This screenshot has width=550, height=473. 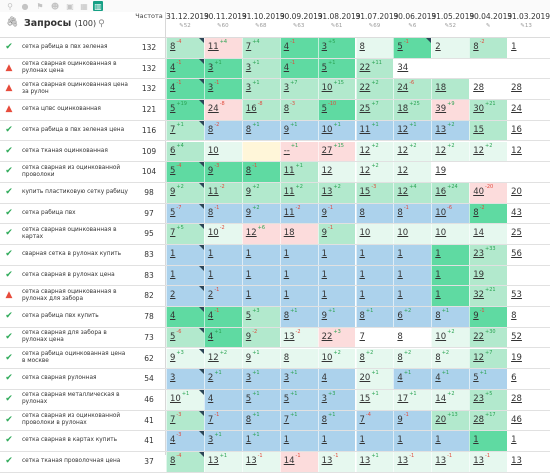 I want to click on position-cell: 3+3, so click(x=336, y=399).